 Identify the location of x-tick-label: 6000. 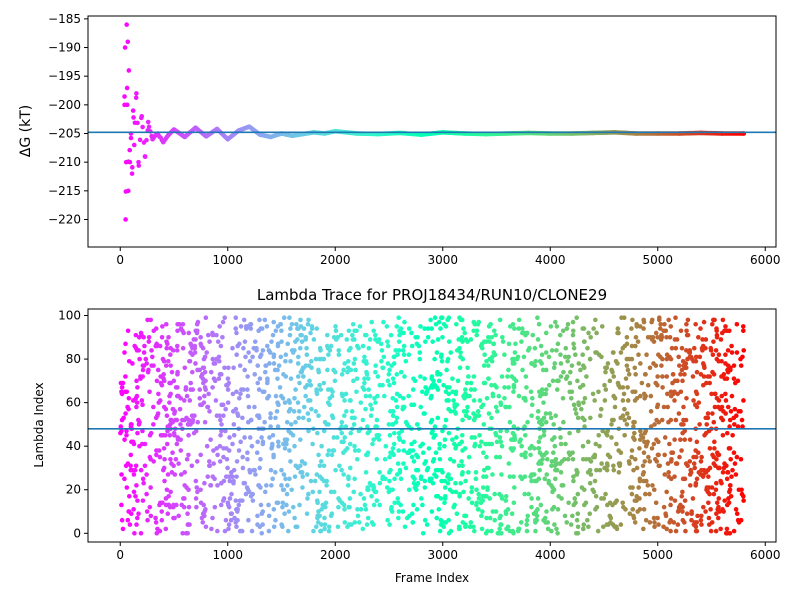
(765, 555).